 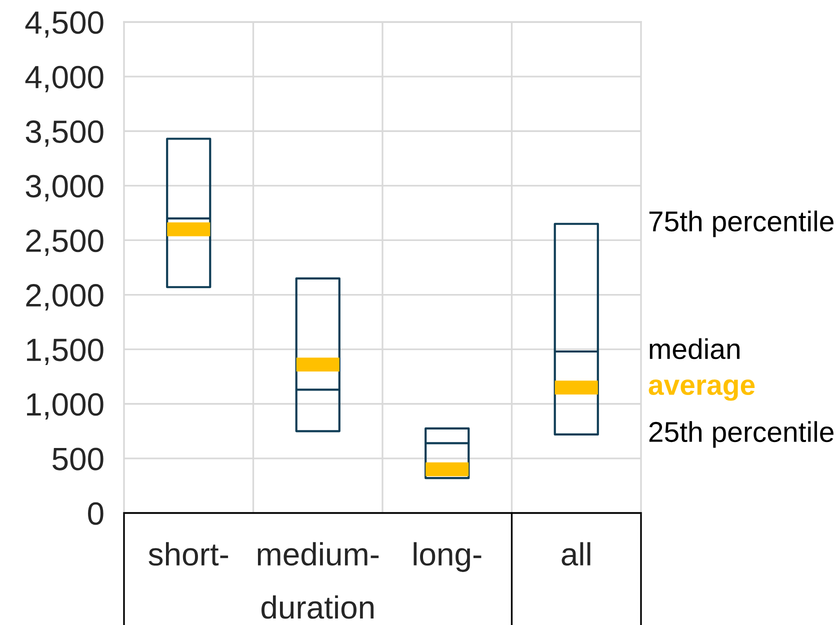 What do you see at coordinates (78, 459) in the screenshot?
I see `y-tick-label: 500` at bounding box center [78, 459].